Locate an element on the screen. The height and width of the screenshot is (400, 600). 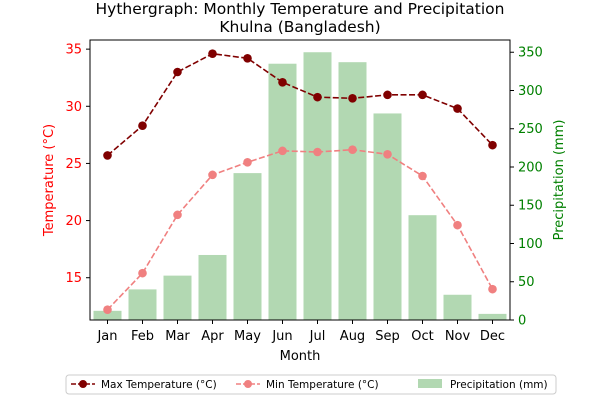
legend-item-precip: Precipitation (mm) is located at coordinates (483, 385).